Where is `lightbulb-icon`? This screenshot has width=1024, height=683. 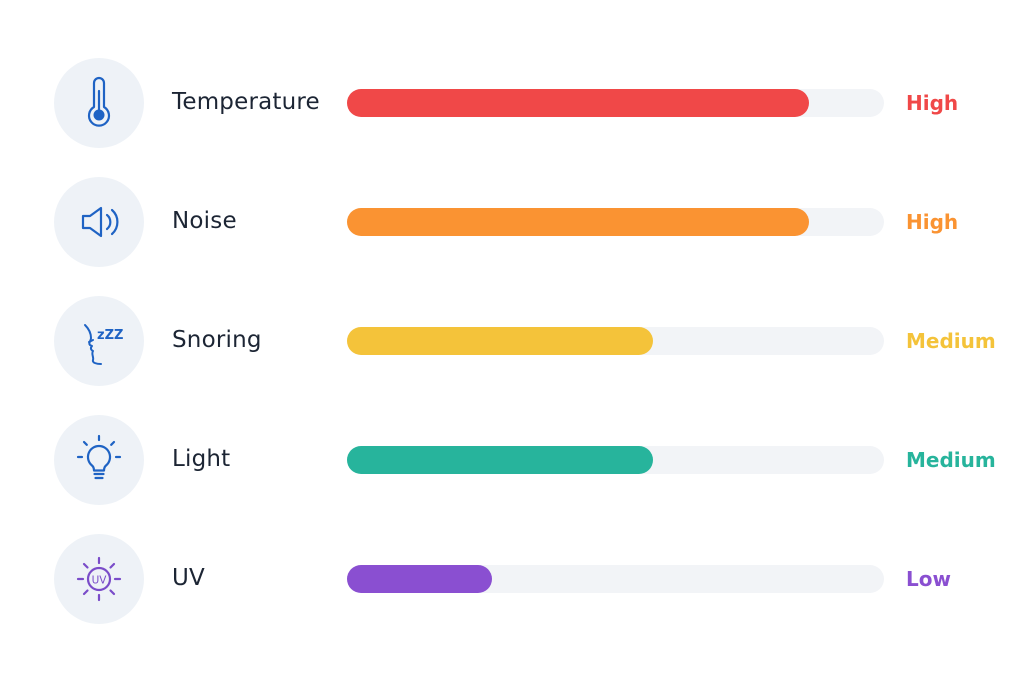
lightbulb-icon is located at coordinates (99, 460).